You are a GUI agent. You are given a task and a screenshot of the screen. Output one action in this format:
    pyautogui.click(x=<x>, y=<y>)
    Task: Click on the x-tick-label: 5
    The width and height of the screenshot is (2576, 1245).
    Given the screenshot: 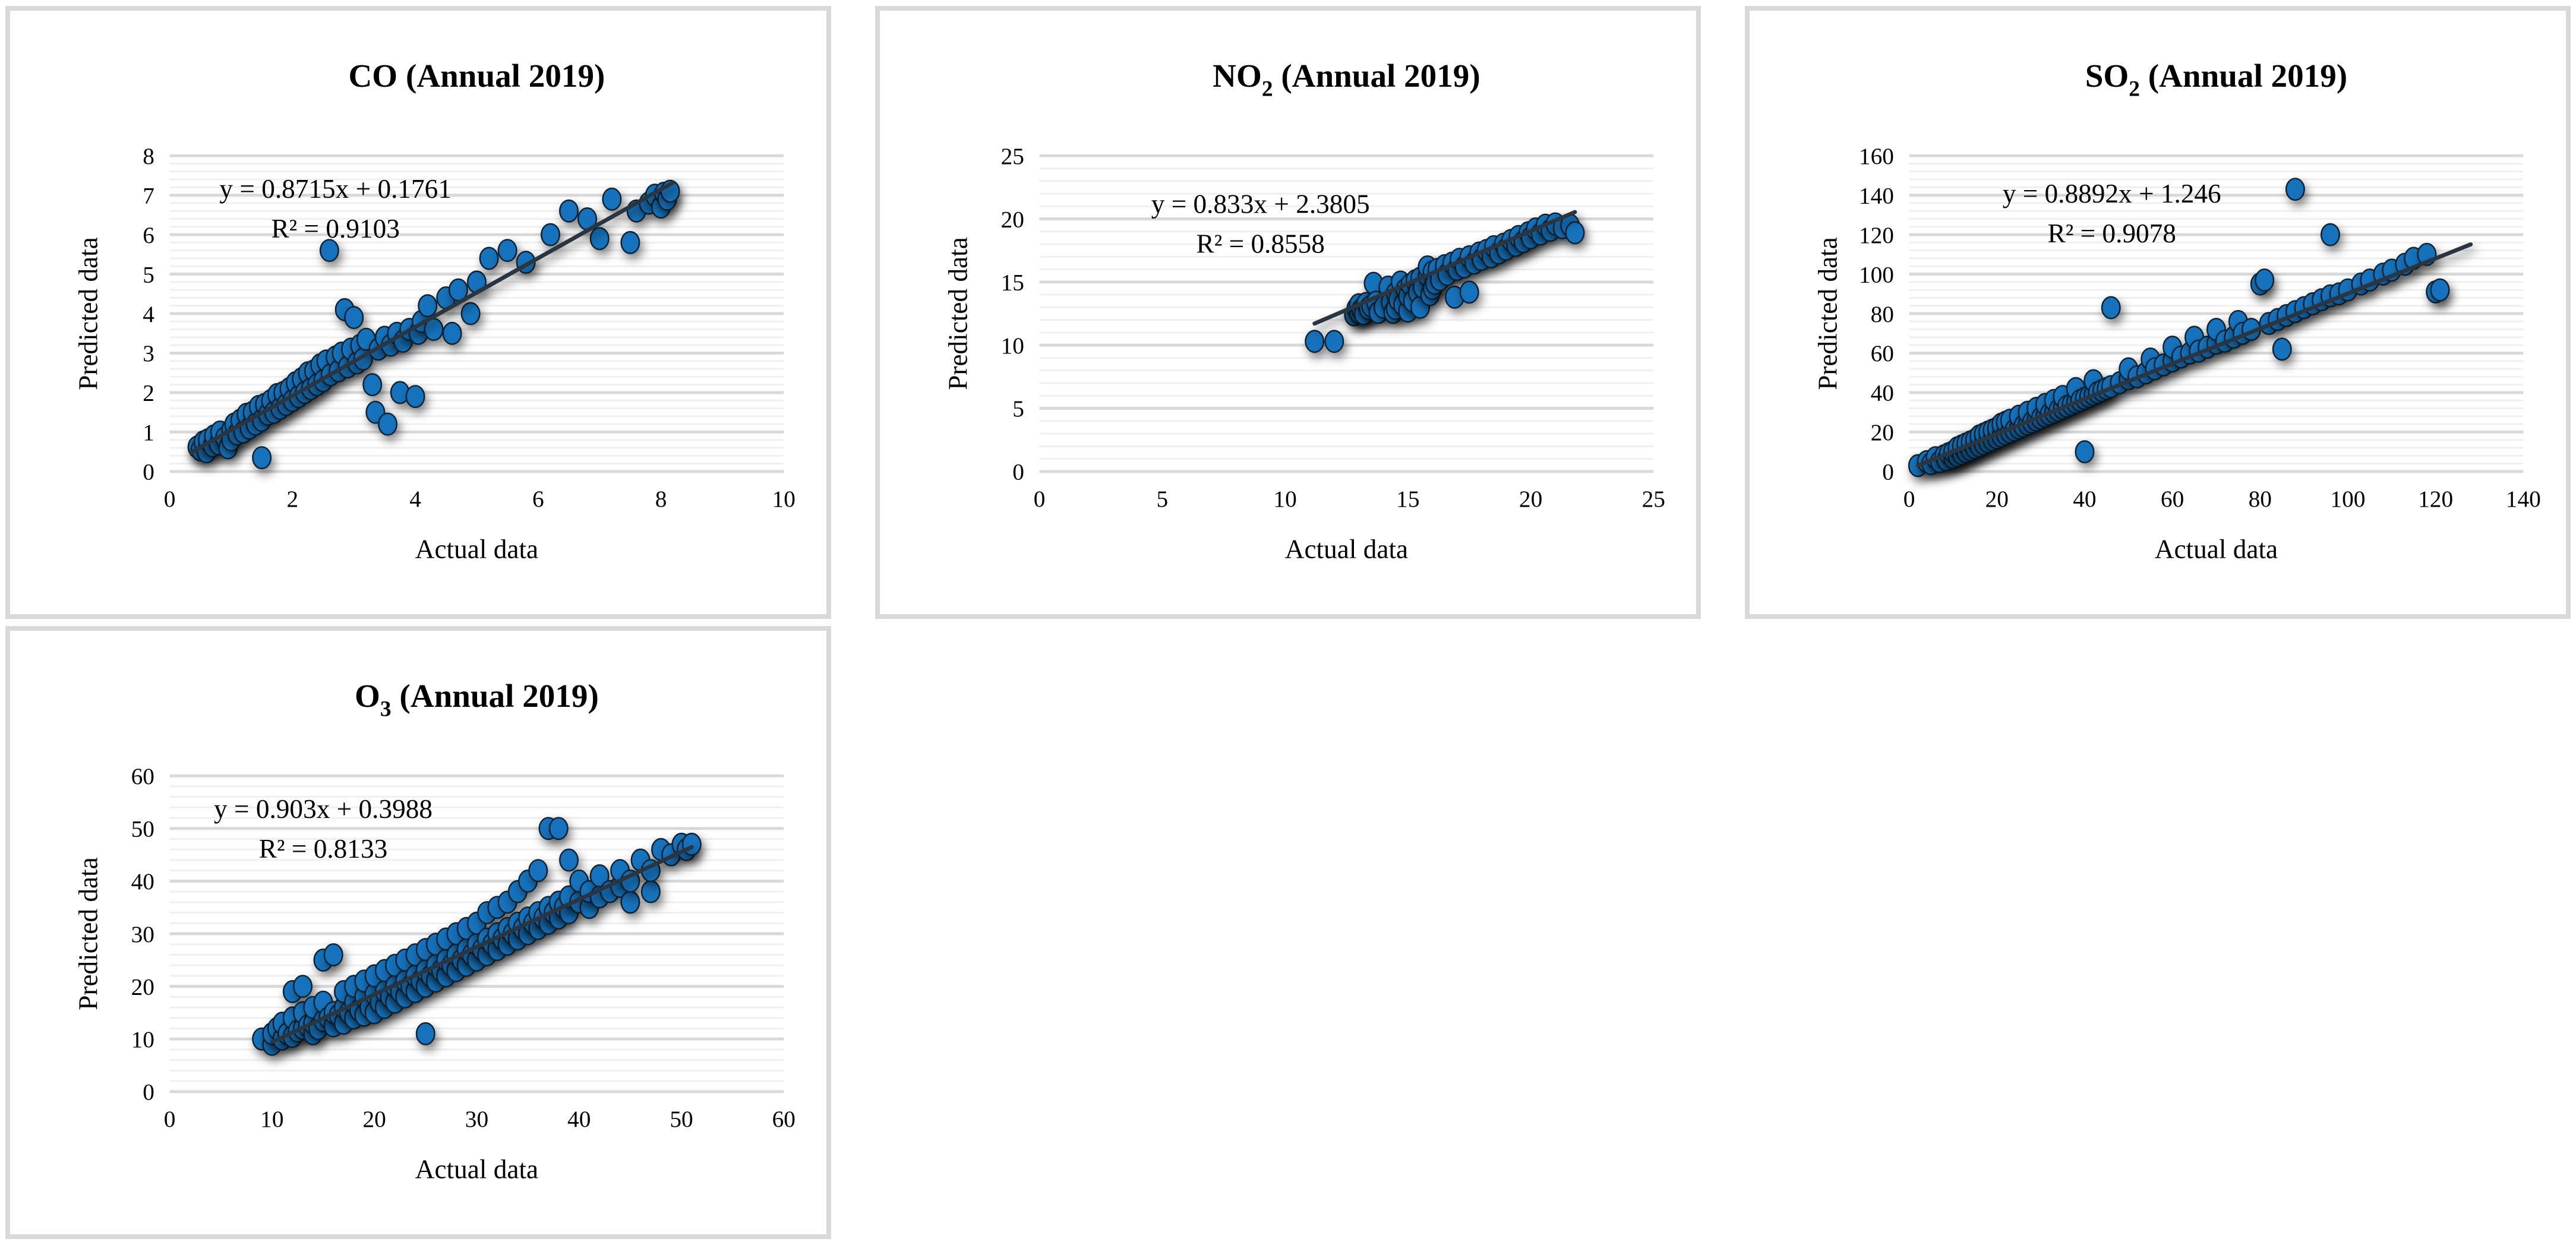 What is the action you would take?
    pyautogui.click(x=1162, y=499)
    